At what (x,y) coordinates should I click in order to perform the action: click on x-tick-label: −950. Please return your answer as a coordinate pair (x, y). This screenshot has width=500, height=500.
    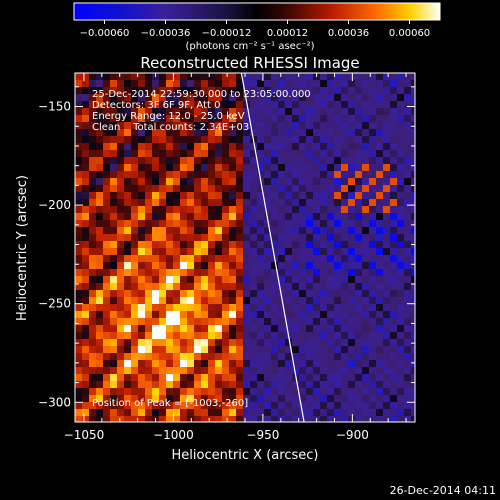
    Looking at the image, I should click on (262, 435).